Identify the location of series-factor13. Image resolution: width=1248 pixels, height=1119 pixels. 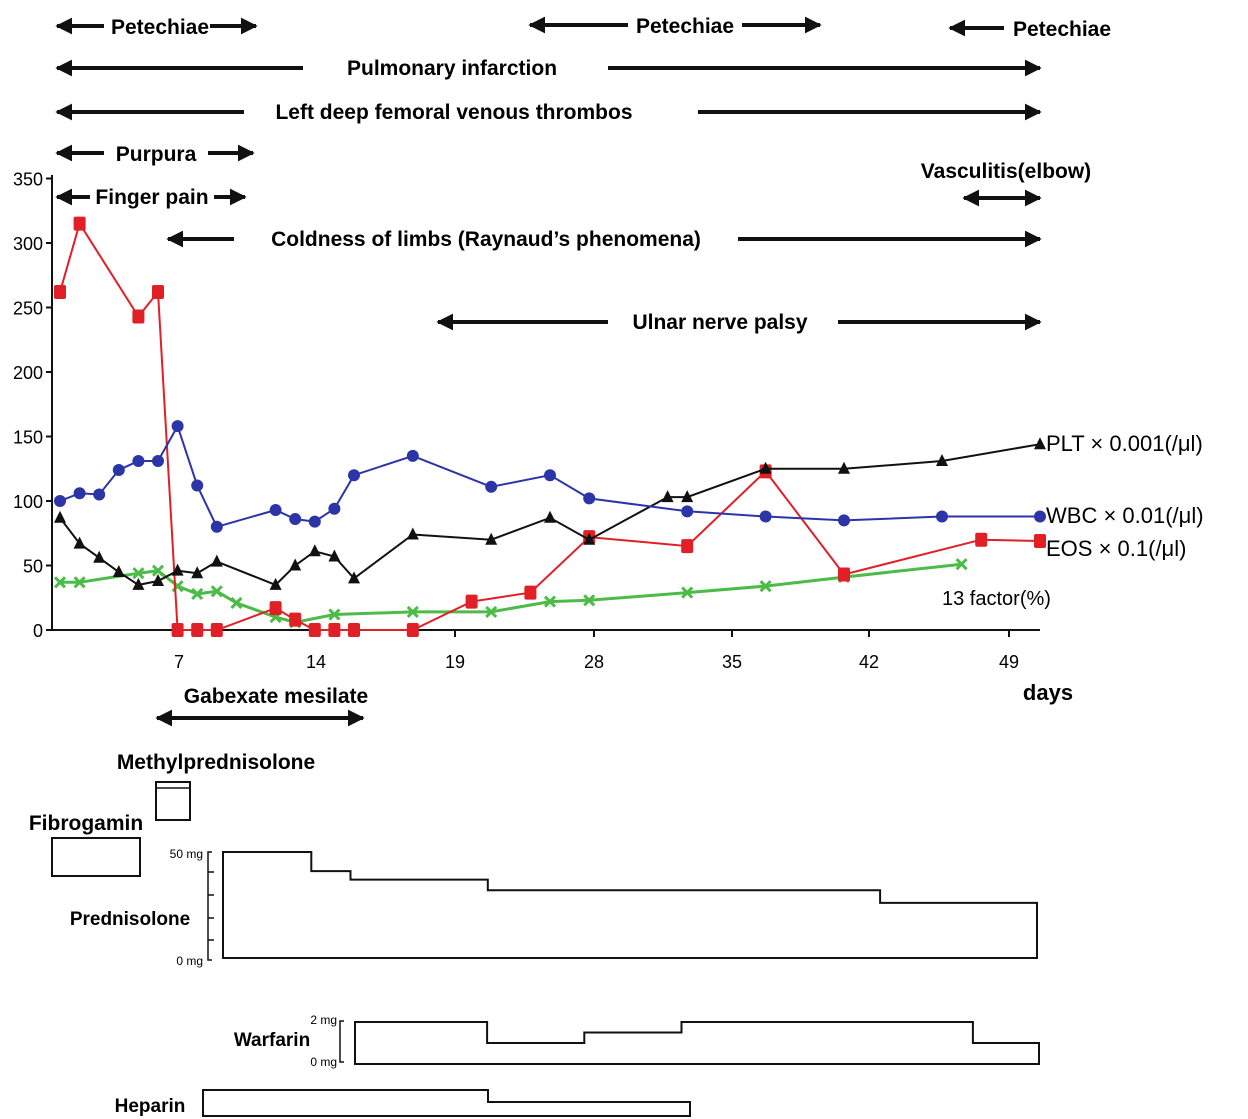
(510, 593).